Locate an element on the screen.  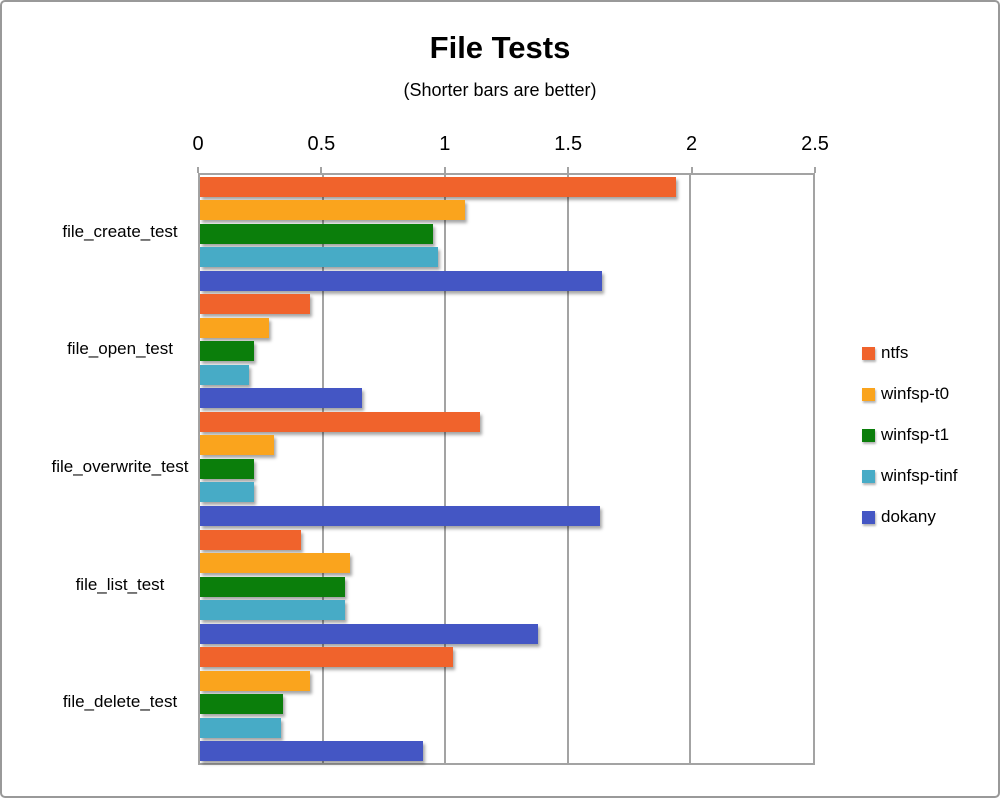
x-axis-tick-label: 1.5 is located at coordinates (568, 144).